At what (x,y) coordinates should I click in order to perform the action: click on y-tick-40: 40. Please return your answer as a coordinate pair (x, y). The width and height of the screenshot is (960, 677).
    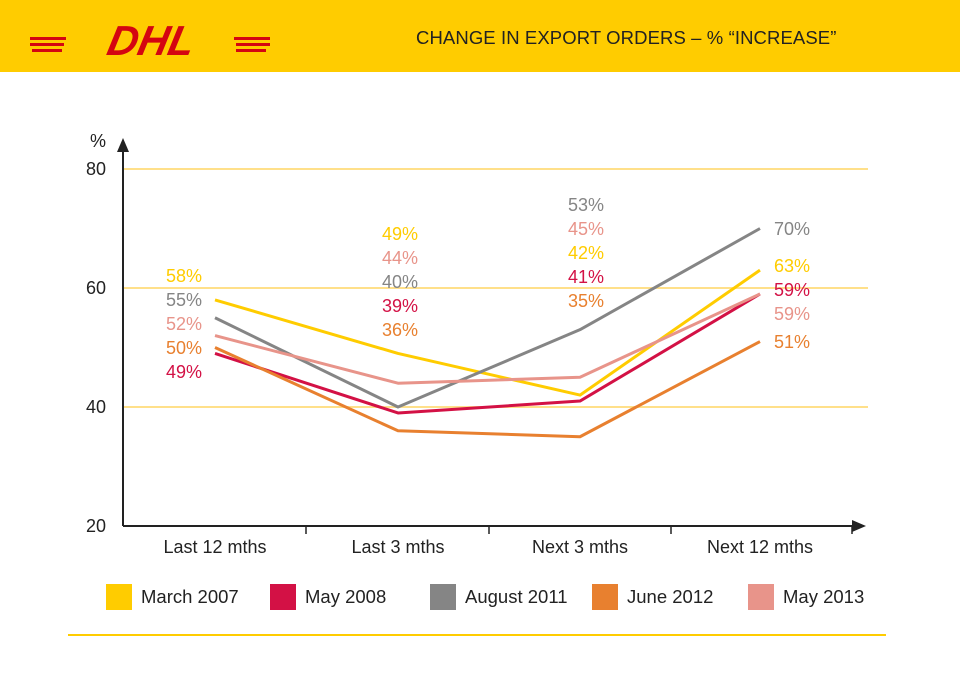
    Looking at the image, I should click on (96, 407).